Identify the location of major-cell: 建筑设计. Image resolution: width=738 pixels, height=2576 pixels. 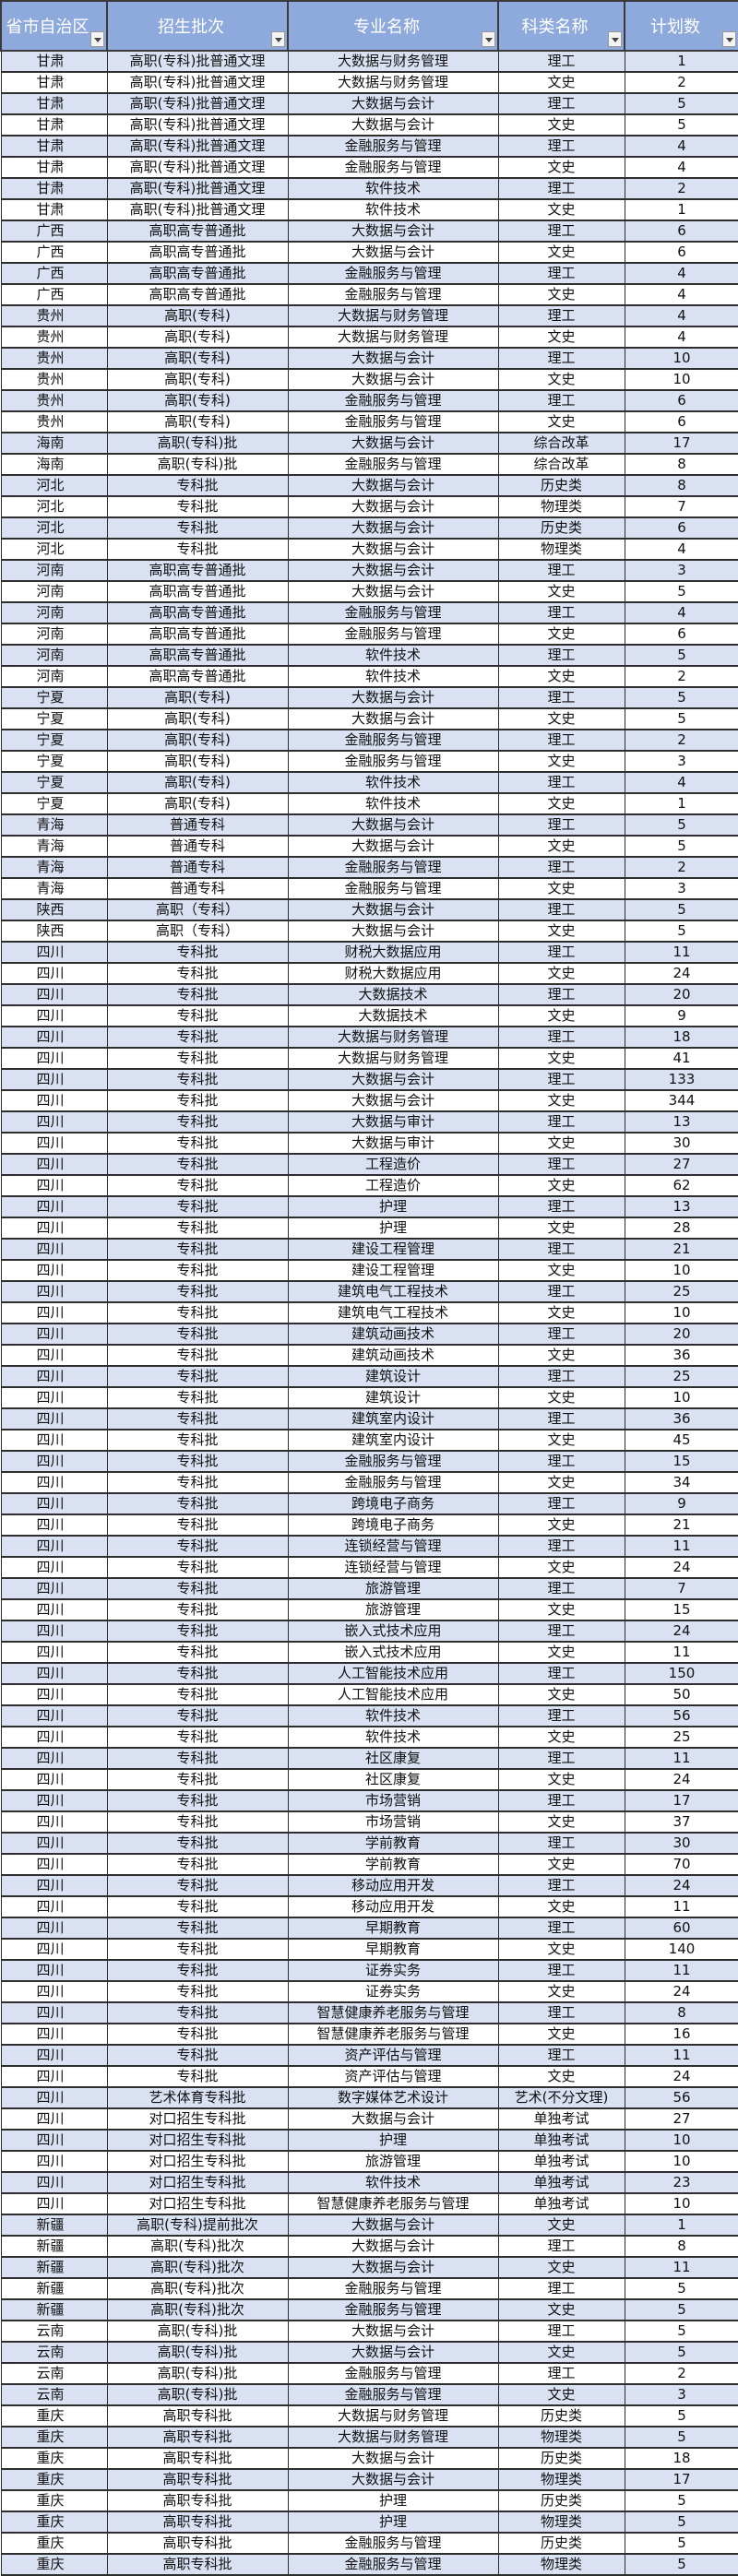
(393, 1377).